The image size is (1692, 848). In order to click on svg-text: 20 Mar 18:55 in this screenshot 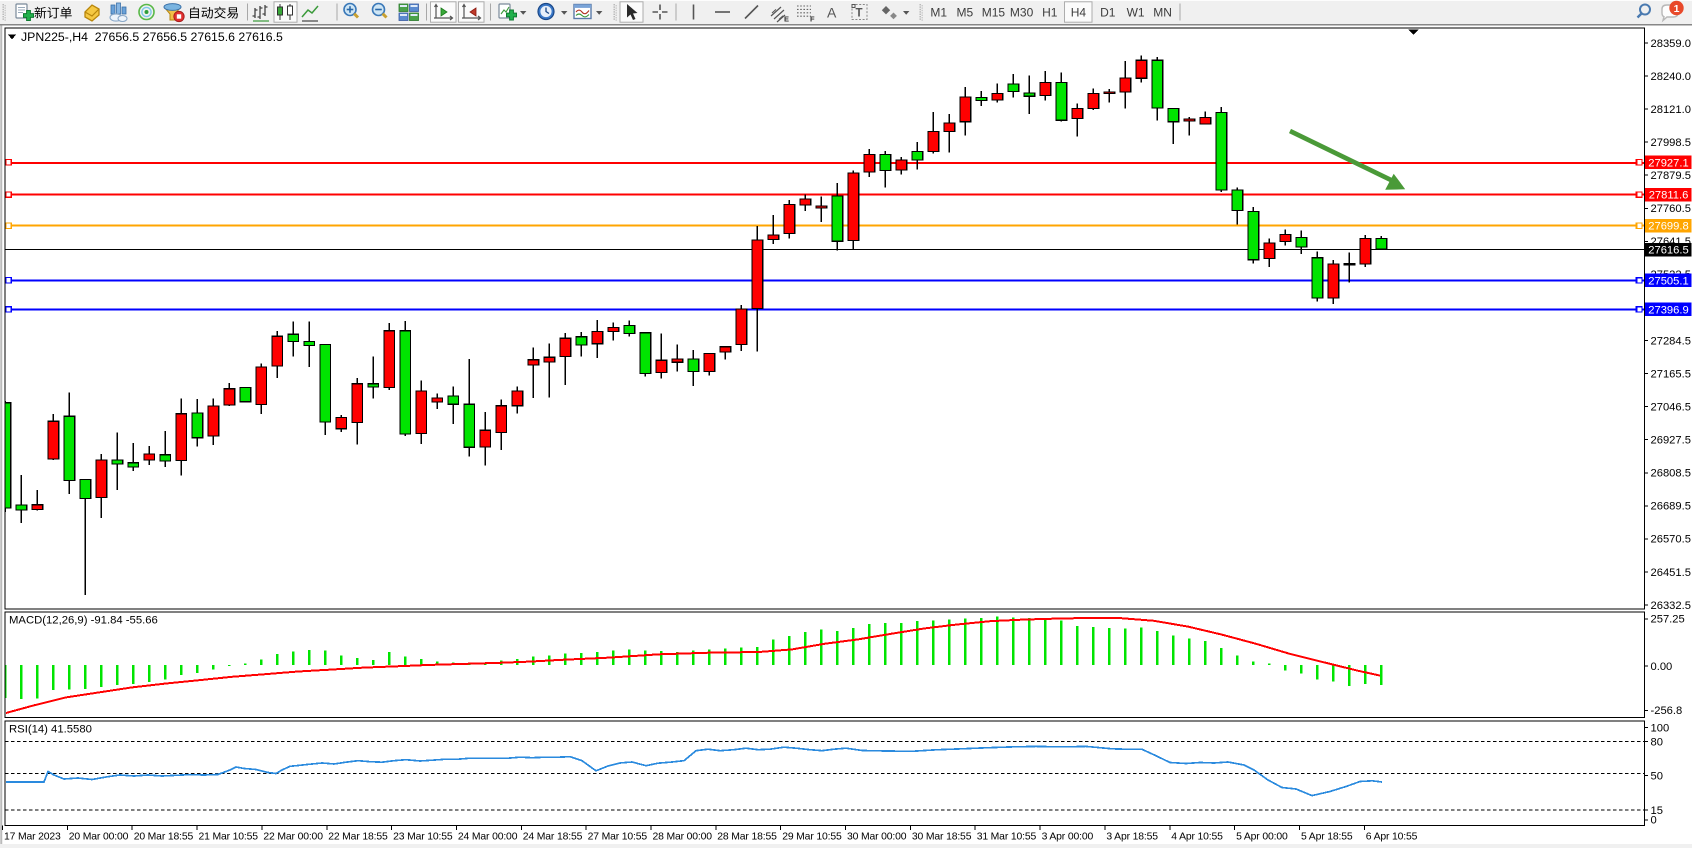, I will do `click(164, 837)`.